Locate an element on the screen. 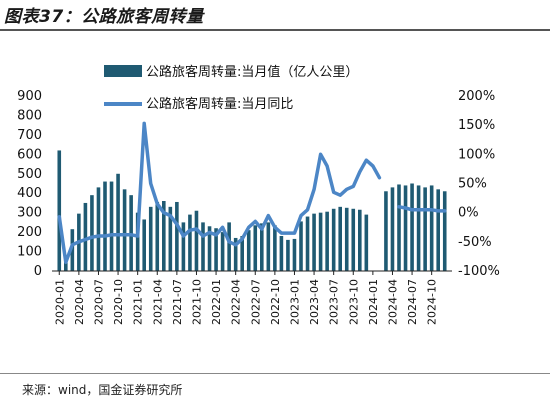 This screenshot has width=550, height=404. title-divider is located at coordinates (275, 30).